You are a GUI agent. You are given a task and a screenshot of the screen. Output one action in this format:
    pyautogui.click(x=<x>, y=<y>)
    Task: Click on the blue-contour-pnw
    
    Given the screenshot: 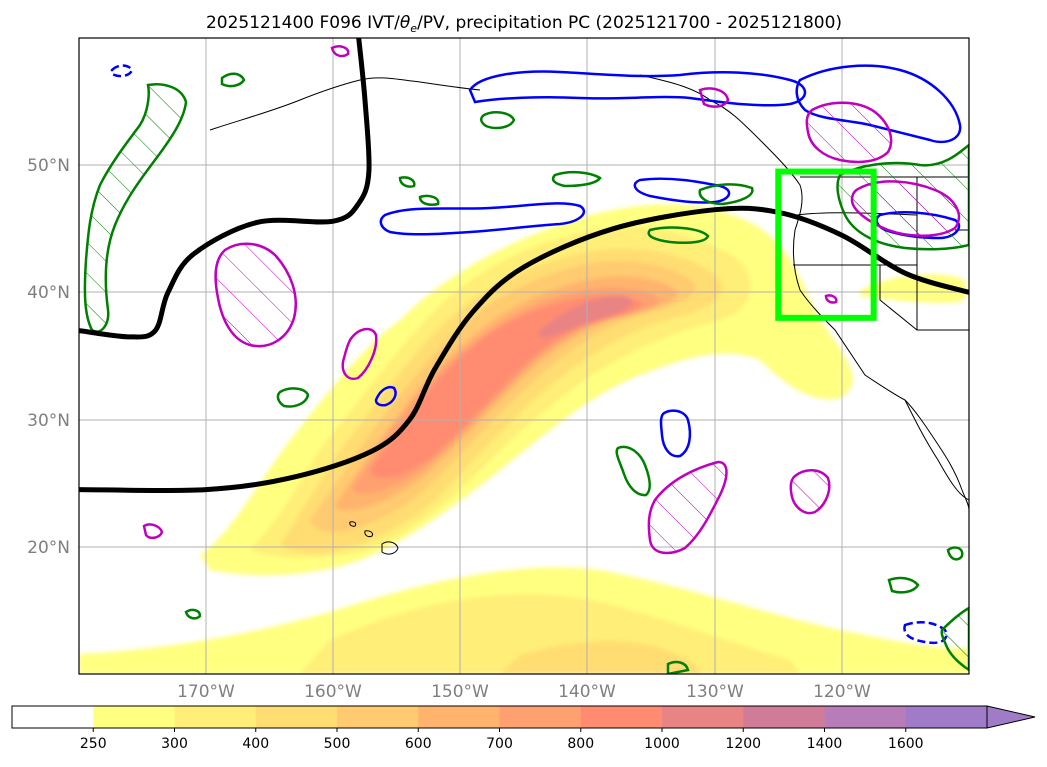 What is the action you would take?
    pyautogui.click(x=878, y=104)
    